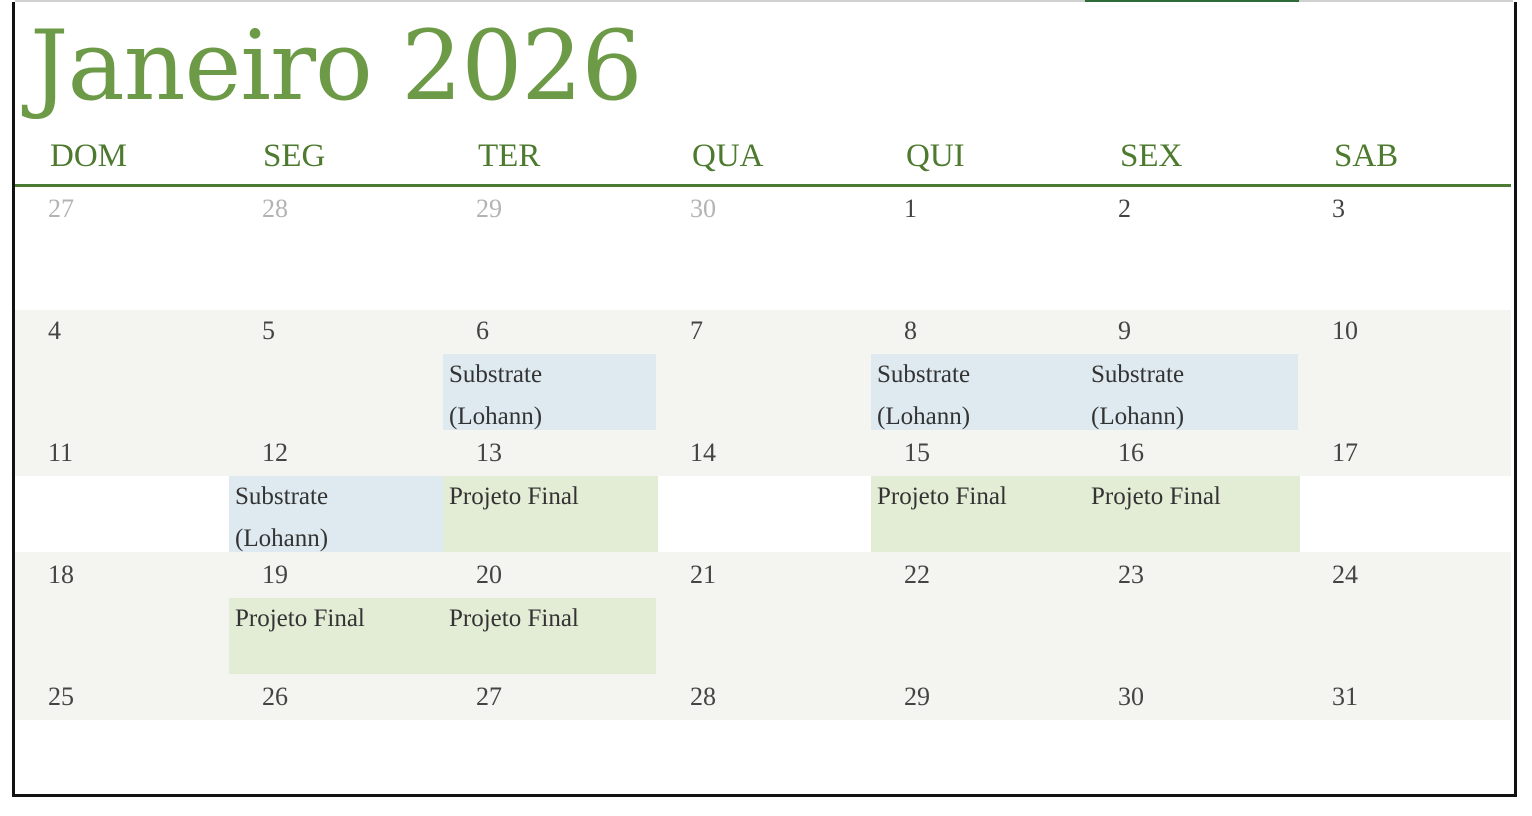 This screenshot has height=816, width=1532. What do you see at coordinates (728, 156) in the screenshot?
I see `weekday-header-qua: QUA` at bounding box center [728, 156].